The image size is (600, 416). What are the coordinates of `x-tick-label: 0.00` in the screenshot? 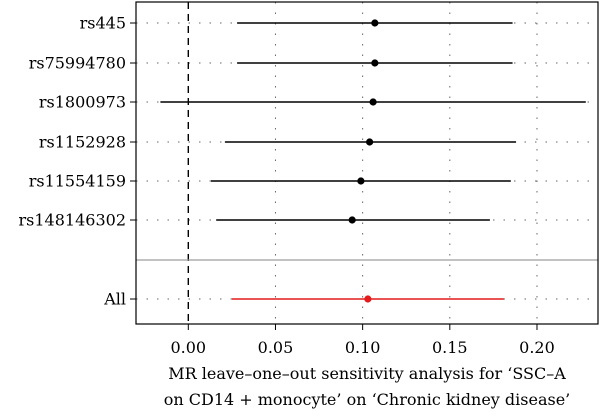 It's located at (188, 347).